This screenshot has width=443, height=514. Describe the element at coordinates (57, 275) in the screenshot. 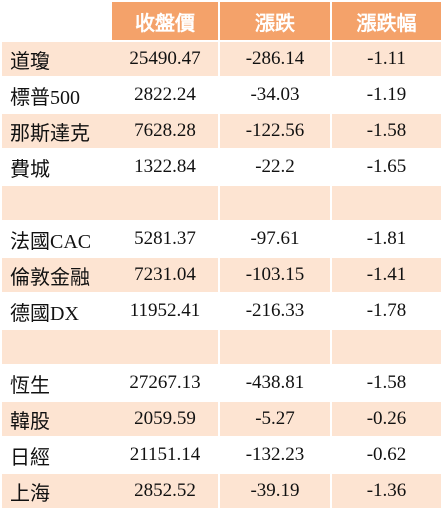

I see `market-name: 倫敦金融` at that location.